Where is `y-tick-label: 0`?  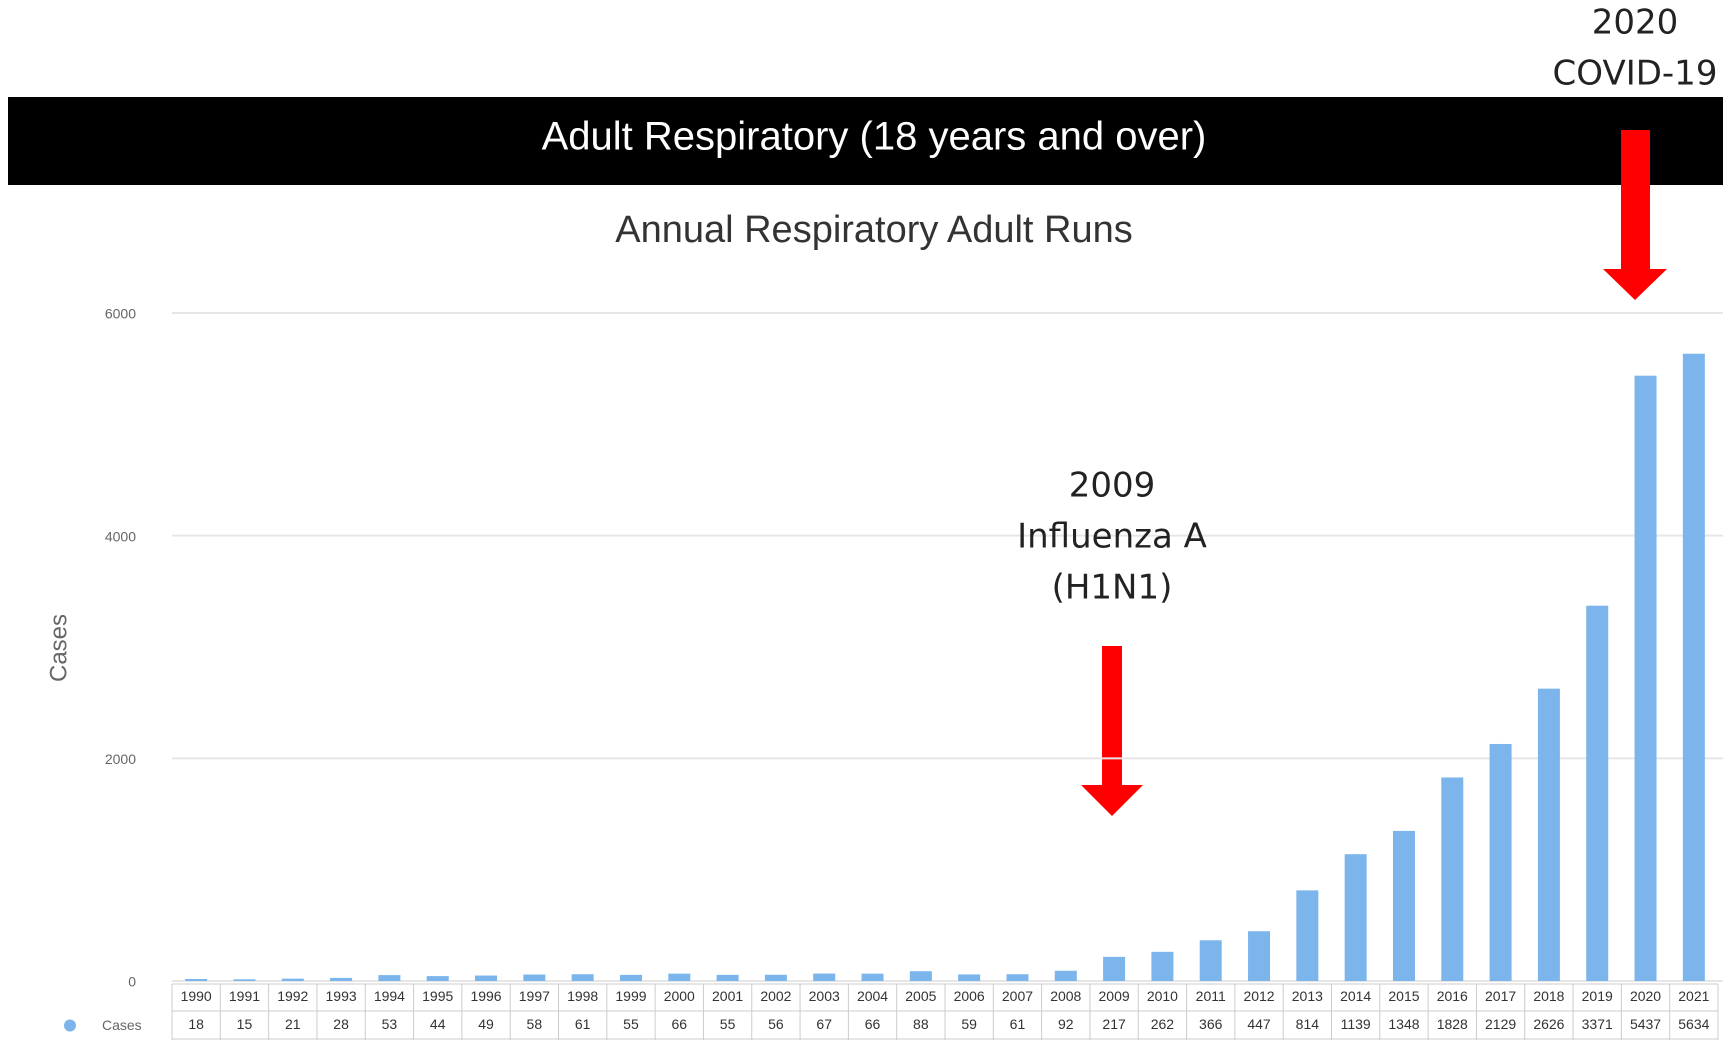 y-tick-label: 0 is located at coordinates (132, 982).